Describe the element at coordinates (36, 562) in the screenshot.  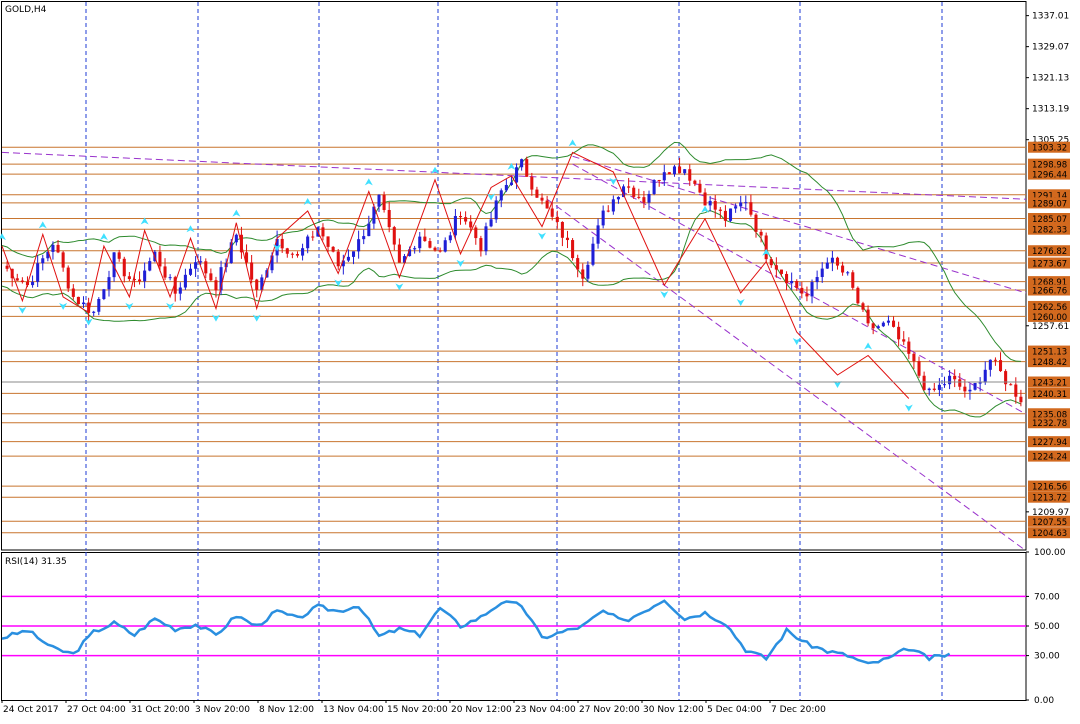
I see `rsi-label: RSI(14) 31.35` at that location.